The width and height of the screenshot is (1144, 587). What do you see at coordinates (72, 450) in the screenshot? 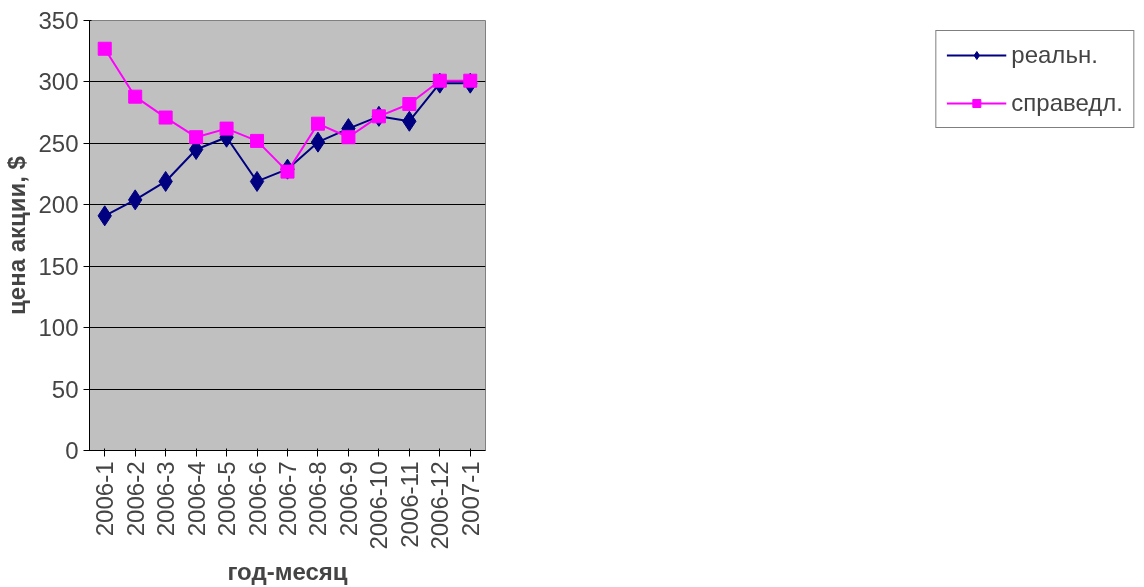
I see `y-tick-label: 0` at bounding box center [72, 450].